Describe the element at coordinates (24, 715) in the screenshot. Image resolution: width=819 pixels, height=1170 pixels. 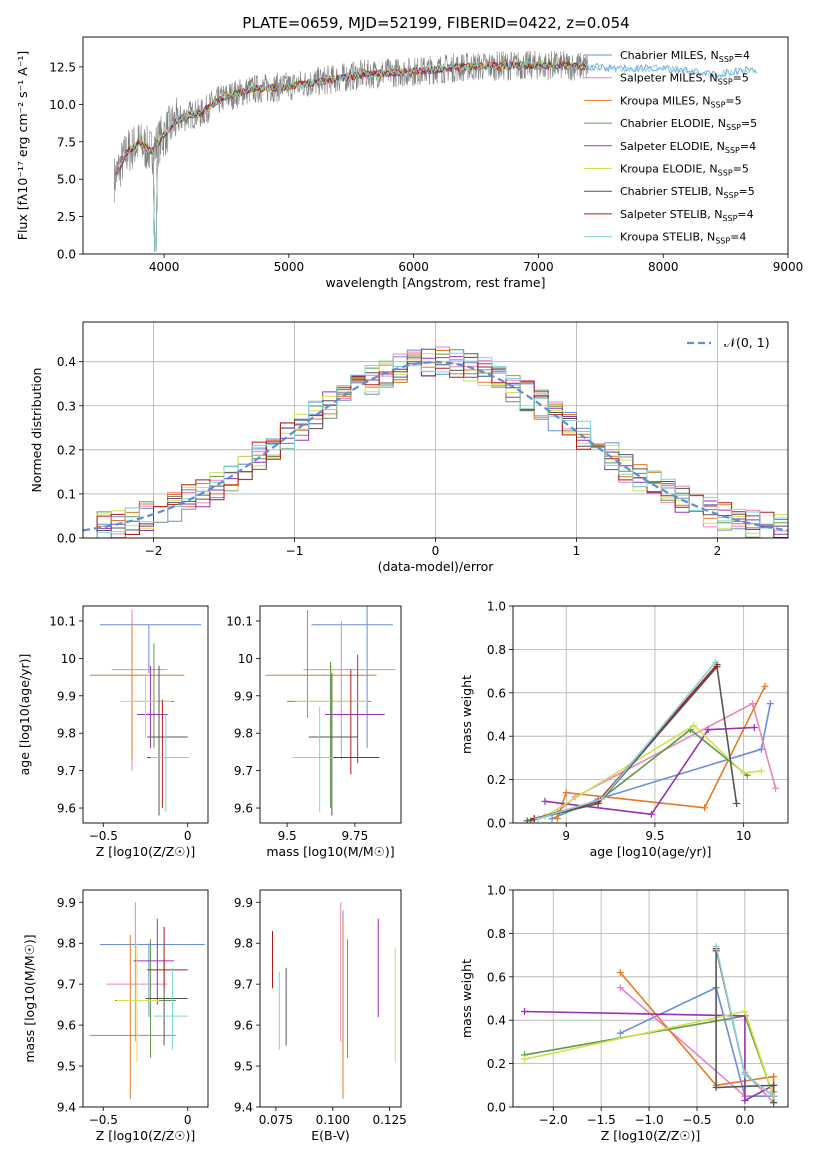
I see `age-vs-Z-ylabel: age [log10(age/yr)]` at that location.